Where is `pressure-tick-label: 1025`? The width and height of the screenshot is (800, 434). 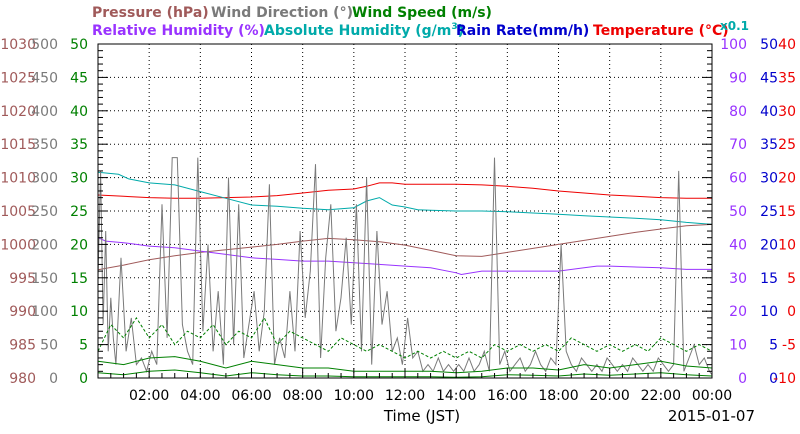 pressure-tick-label: 1025 is located at coordinates (18, 78).